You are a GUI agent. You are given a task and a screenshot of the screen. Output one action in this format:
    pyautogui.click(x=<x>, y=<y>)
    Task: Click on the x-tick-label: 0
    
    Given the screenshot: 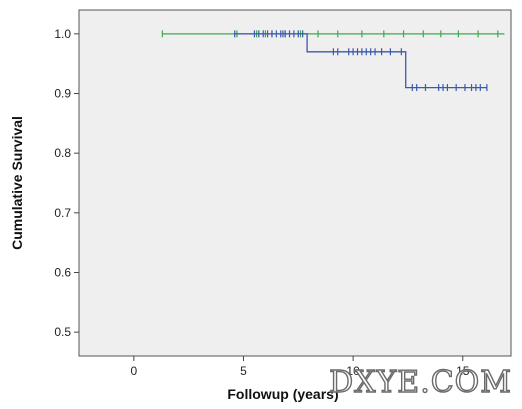 What is the action you would take?
    pyautogui.click(x=133, y=371)
    